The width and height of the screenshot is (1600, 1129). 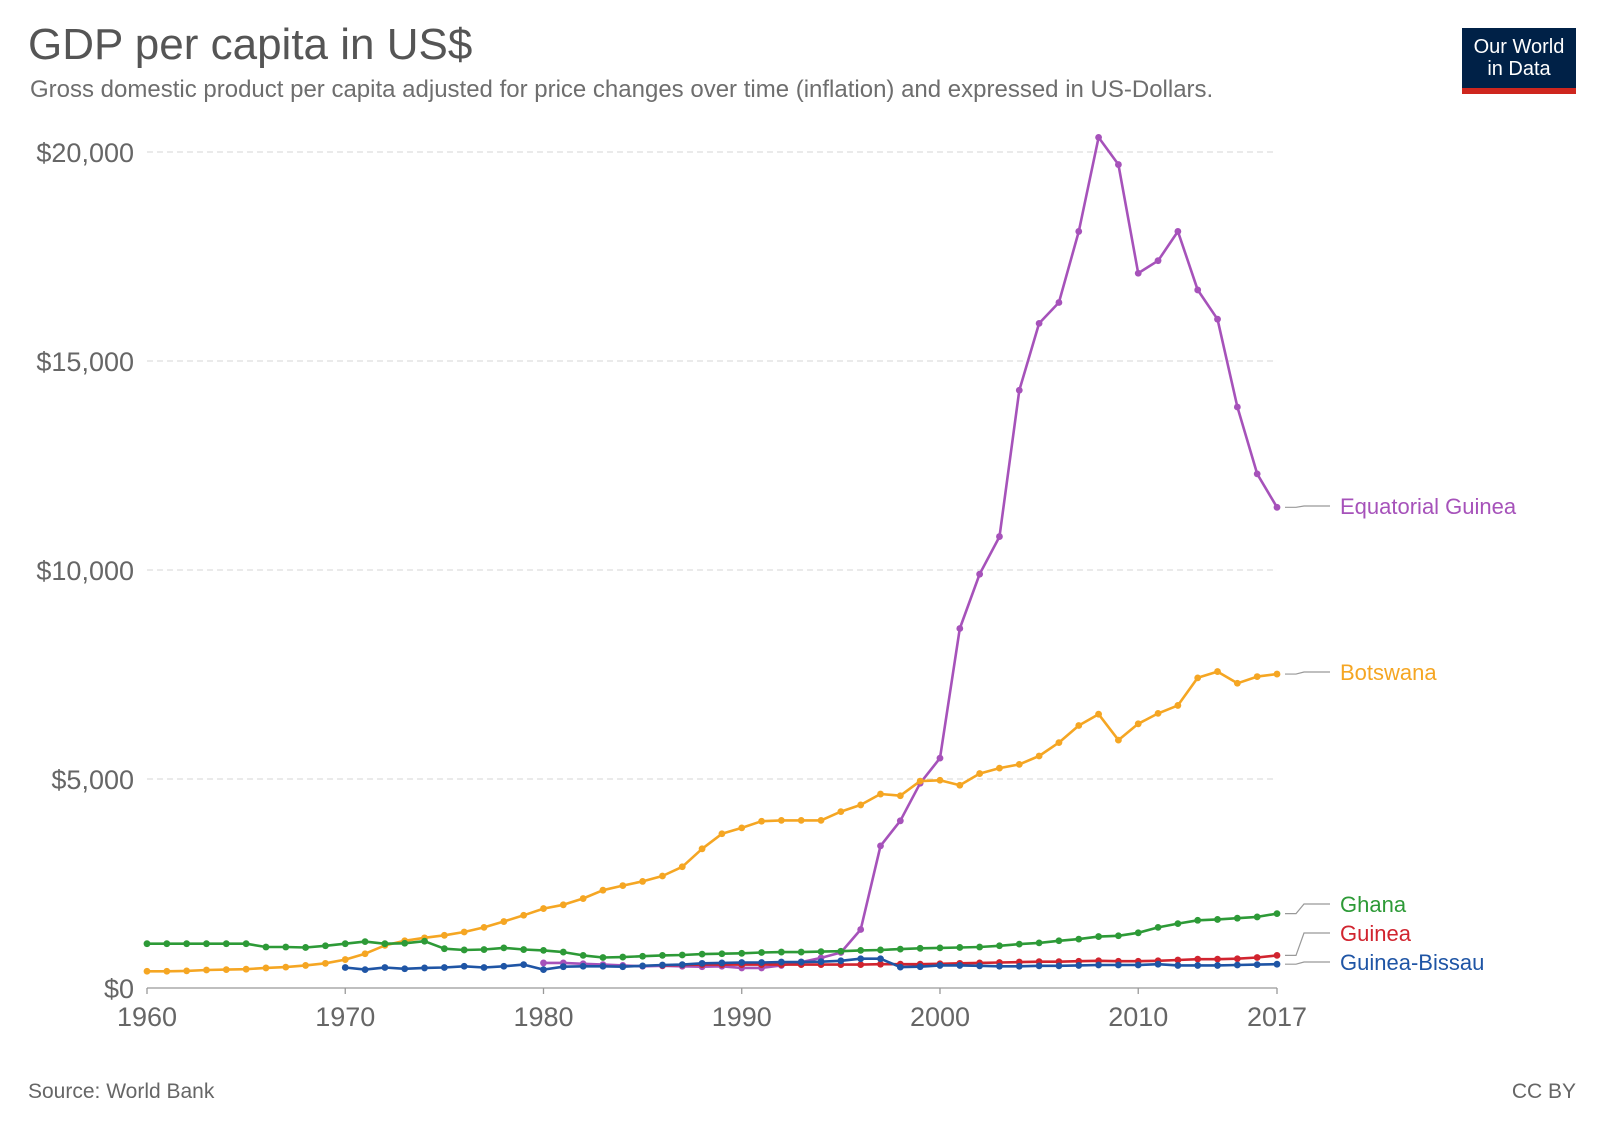 I want to click on label-connector-equatorial-guinea, so click(x=1307, y=506).